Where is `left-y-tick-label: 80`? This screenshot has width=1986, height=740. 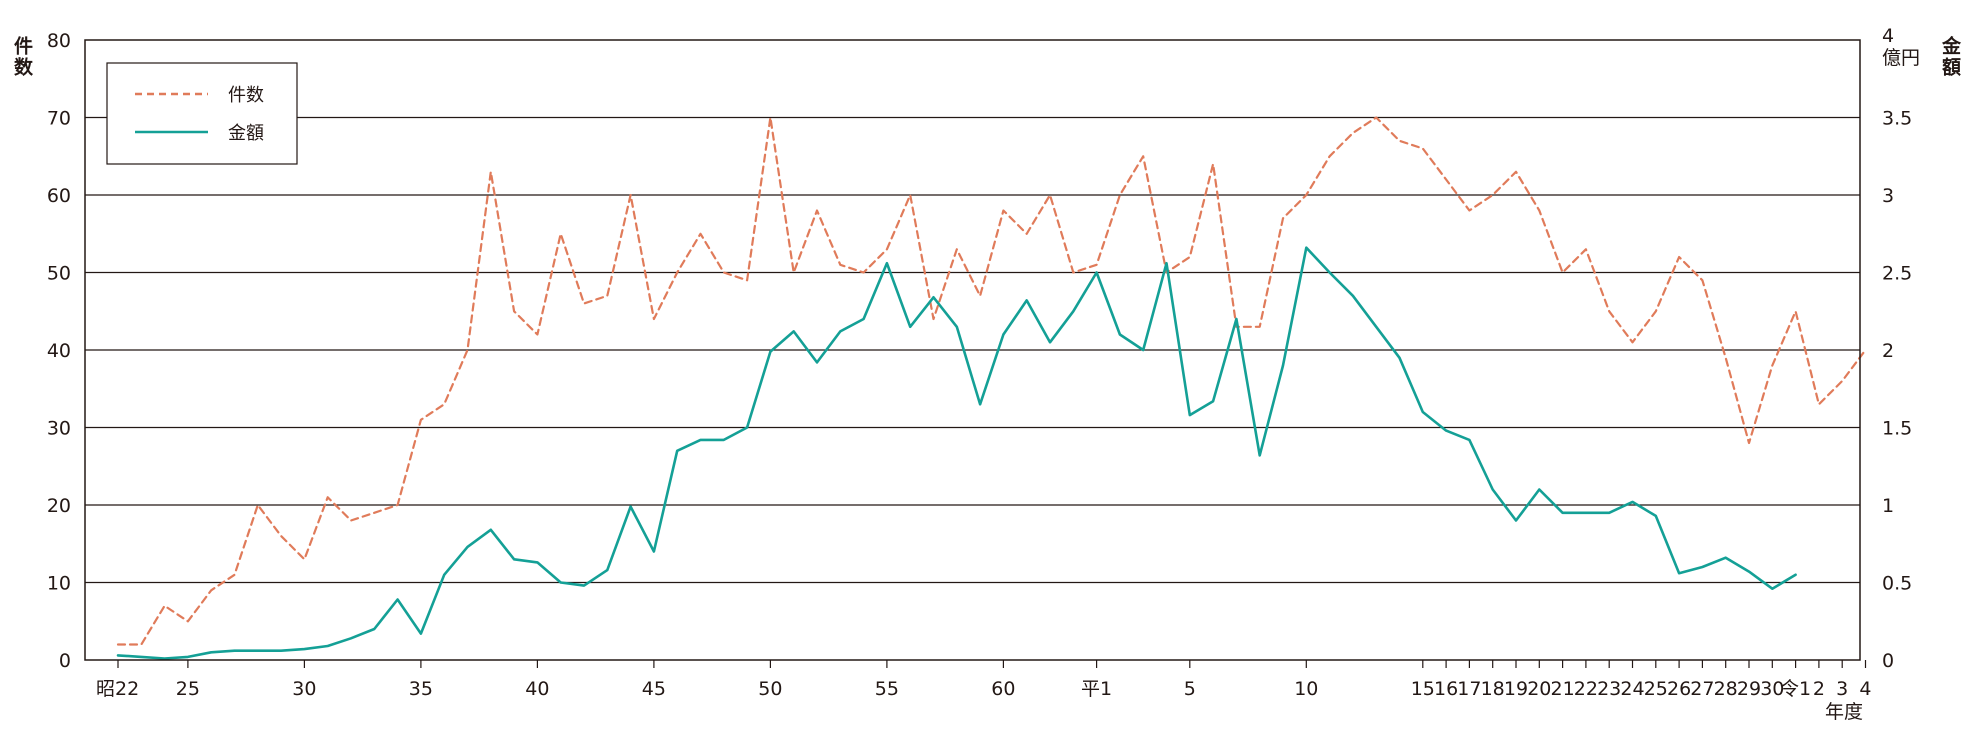
left-y-tick-label: 80 is located at coordinates (59, 41).